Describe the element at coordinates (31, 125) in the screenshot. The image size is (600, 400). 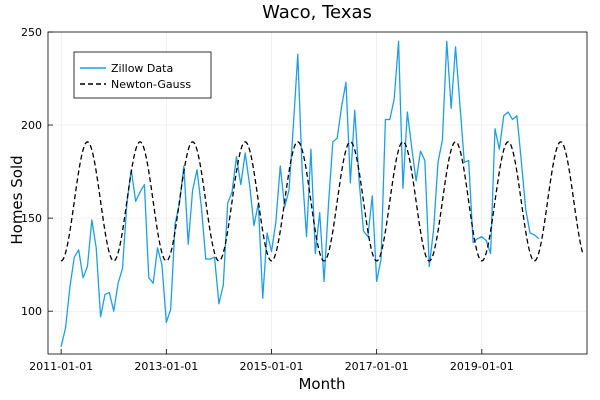
I see `y-tick-label: 200` at that location.